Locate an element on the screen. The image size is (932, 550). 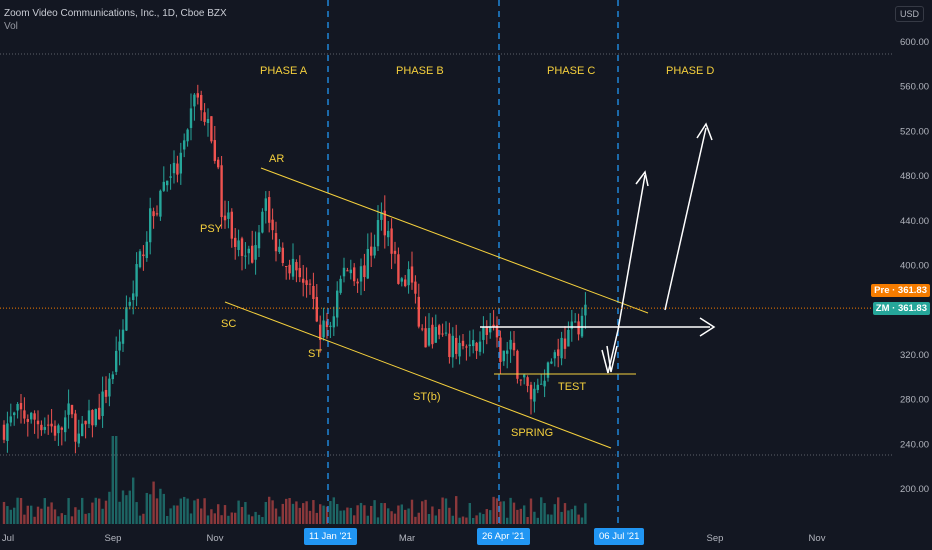
spring-arrow-head is located at coordinates (612, 359).